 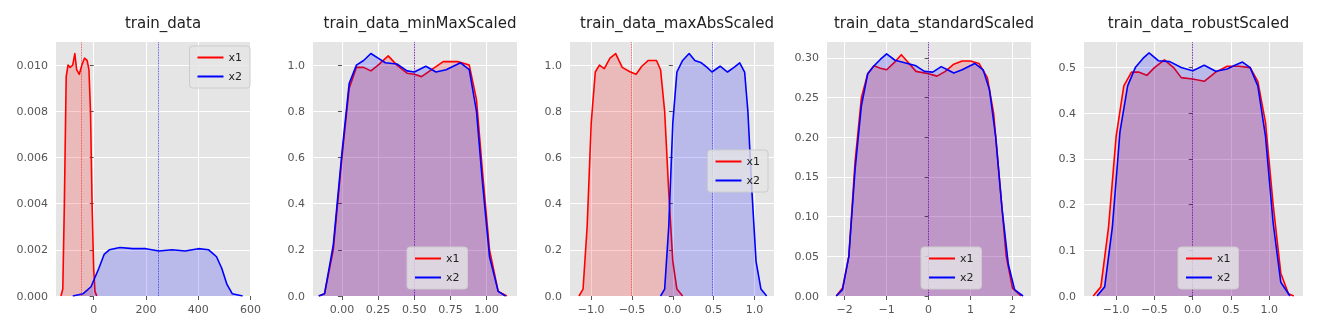 I want to click on x-tick-label: −2, so click(x=844, y=309).